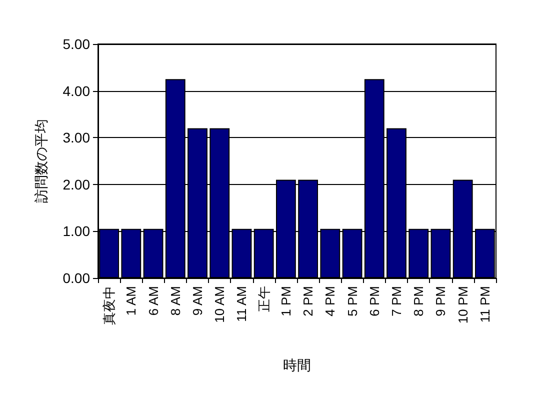  Describe the element at coordinates (76, 184) in the screenshot. I see `y-tick-label: 2.00` at that location.